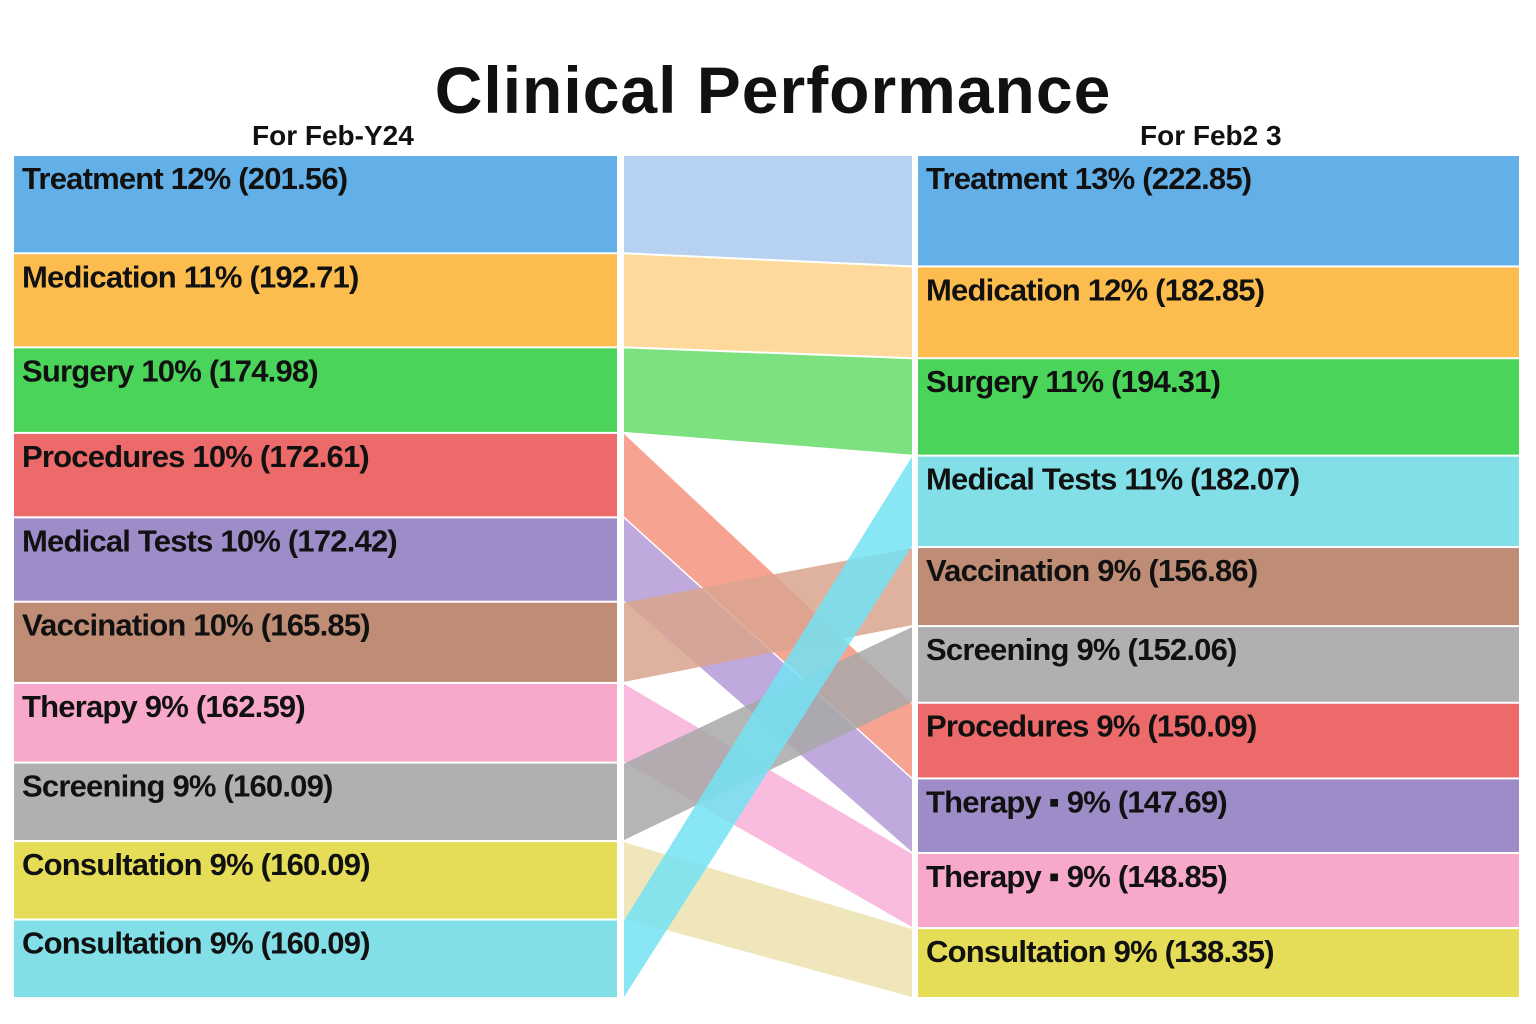 Image resolution: width=1536 pixels, height=1024 pixels. Describe the element at coordinates (196, 625) in the screenshot. I see `left-node-label-5: Vaccination 10% (165.85)` at that location.